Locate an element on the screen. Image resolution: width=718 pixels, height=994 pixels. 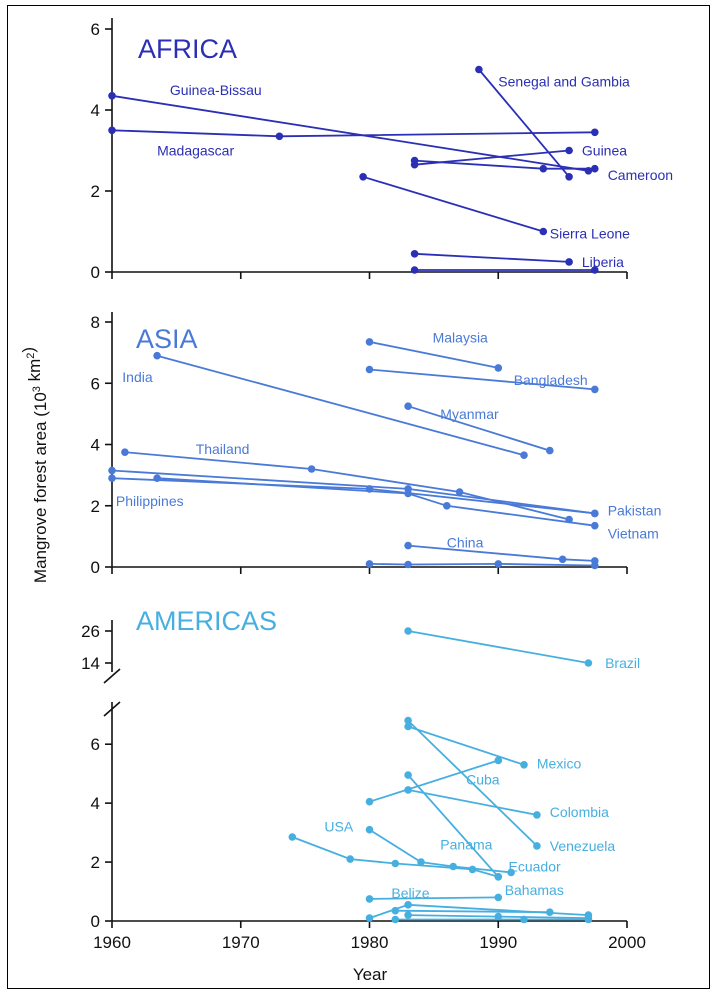
country-label: Thailand is located at coordinates (223, 449).